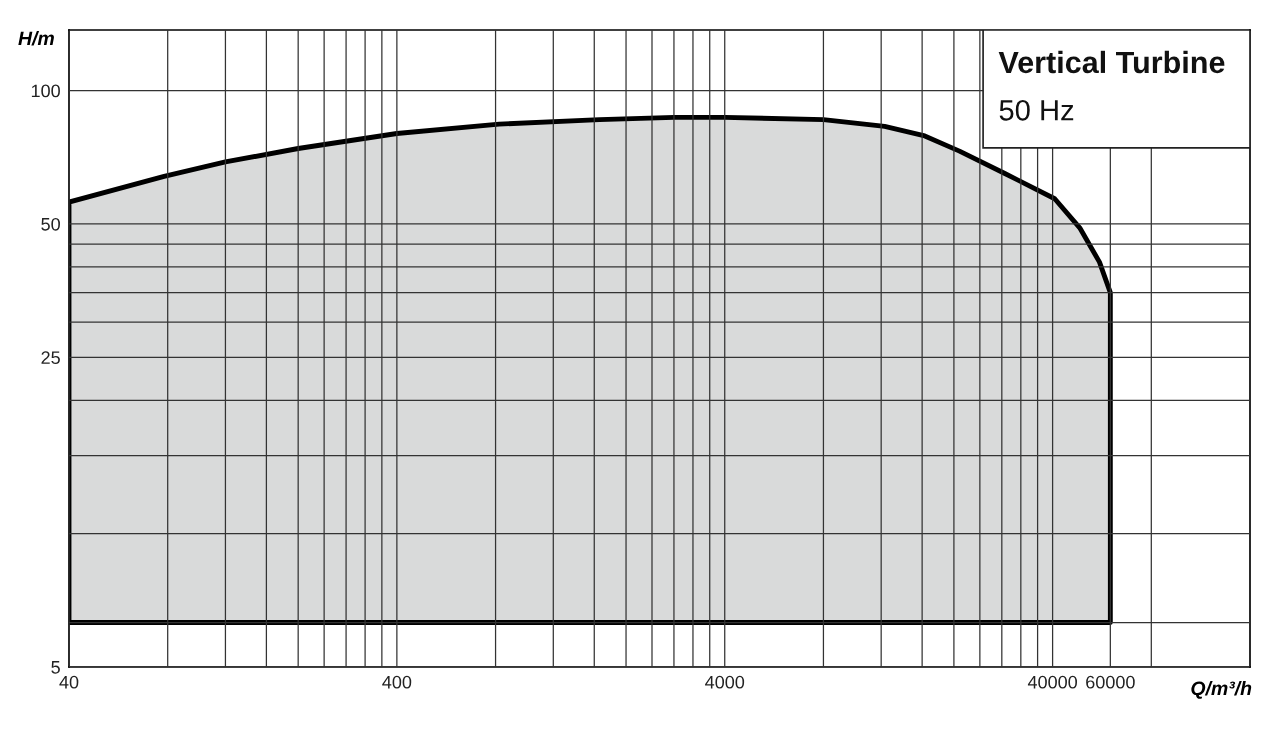 This screenshot has height=735, width=1280. What do you see at coordinates (1052, 682) in the screenshot?
I see `x-tick-label: 40000` at bounding box center [1052, 682].